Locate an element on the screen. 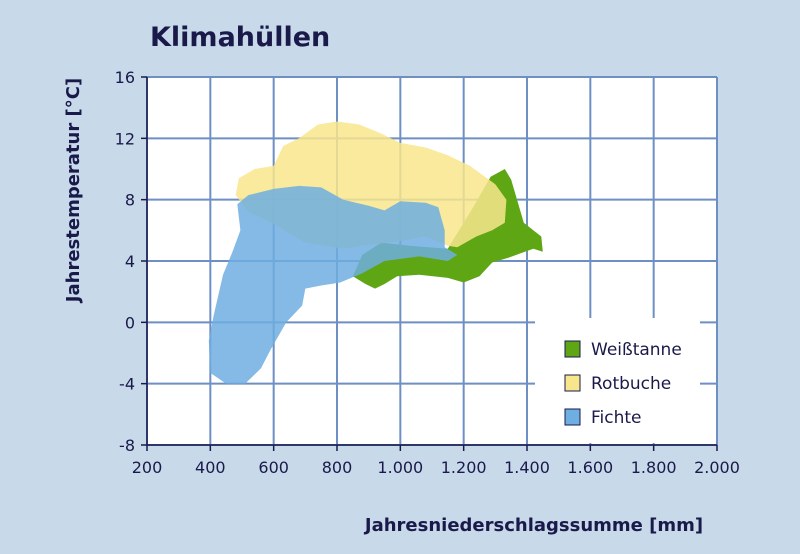 The width and height of the screenshot is (800, 554). y-axis-ticks: -8 -4 0 4 8 12 16 is located at coordinates (131, 261).